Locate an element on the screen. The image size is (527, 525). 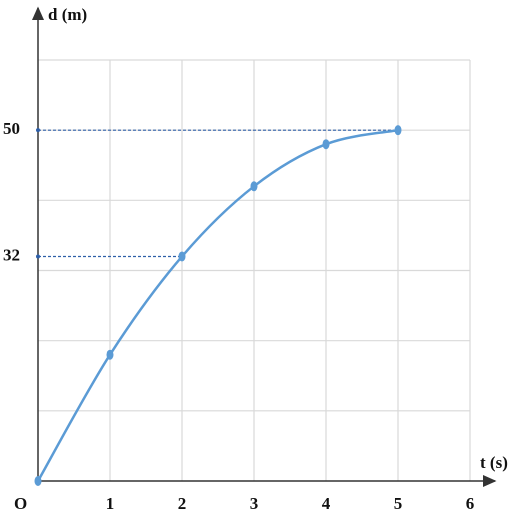
x-axis-label: t (s) is located at coordinates (494, 462).